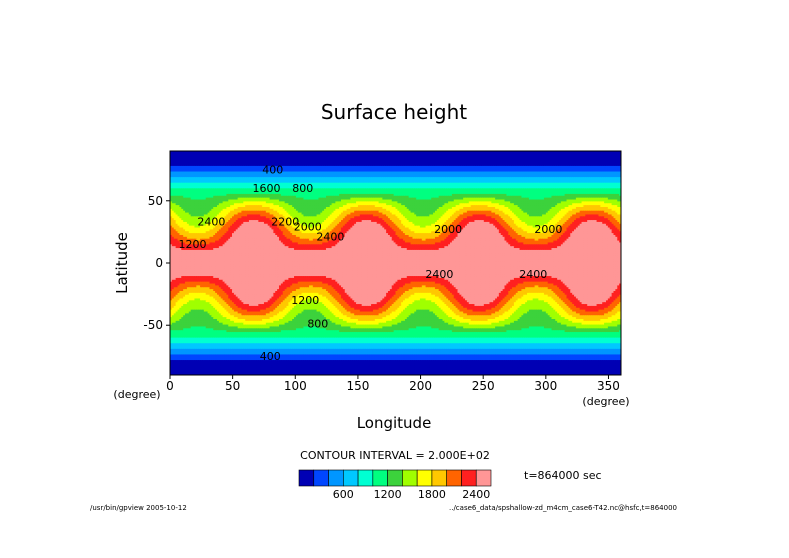 This screenshot has height=558, width=789. Describe the element at coordinates (394, 112) in the screenshot. I see `chart-title: Surface height` at that location.